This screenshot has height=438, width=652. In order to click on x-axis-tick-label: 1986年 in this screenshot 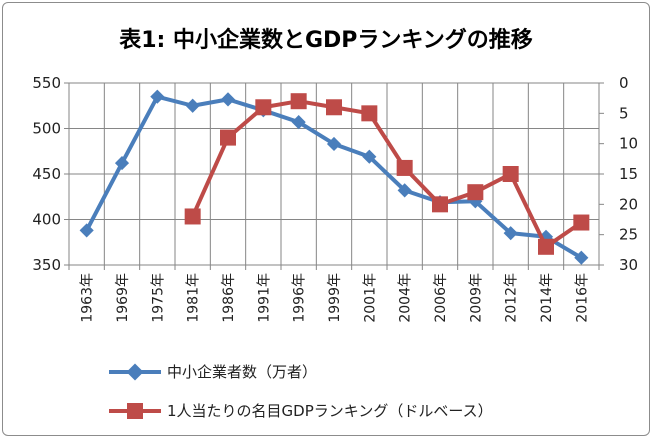, I will do `click(229, 298)`.